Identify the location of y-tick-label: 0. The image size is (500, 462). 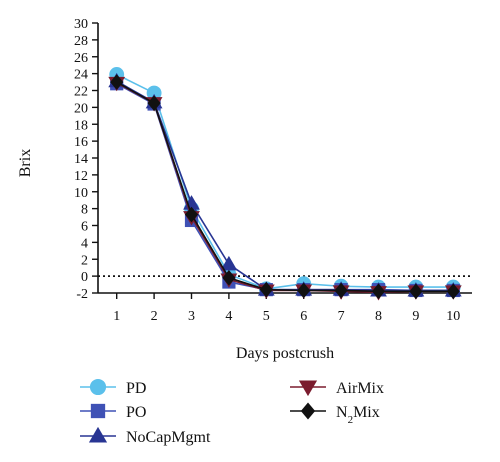
(84, 277).